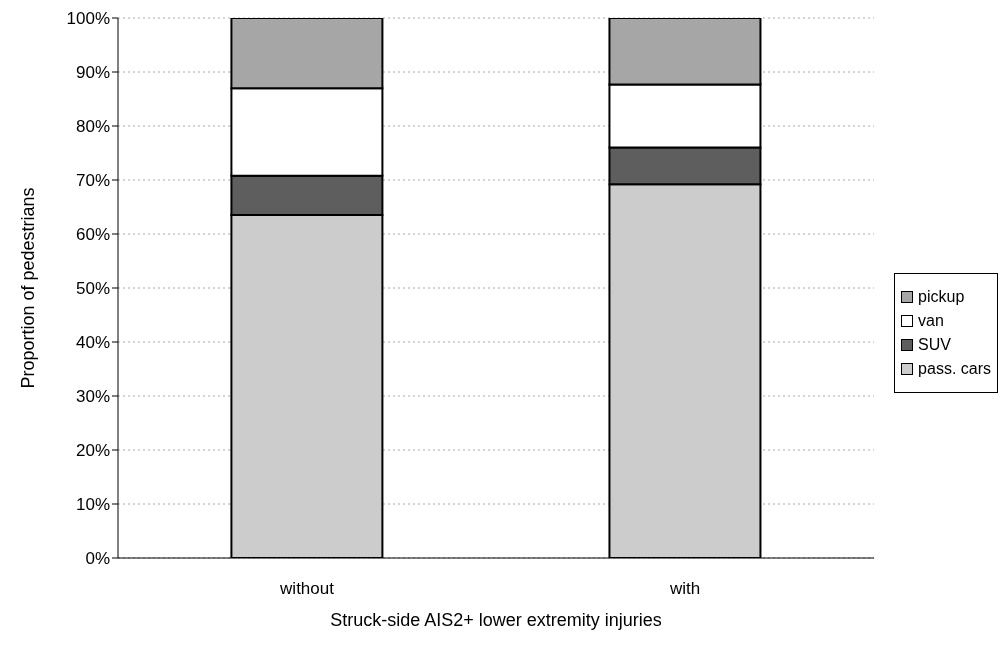  Describe the element at coordinates (88, 19) in the screenshot. I see `y-tick-label: 100%` at that location.